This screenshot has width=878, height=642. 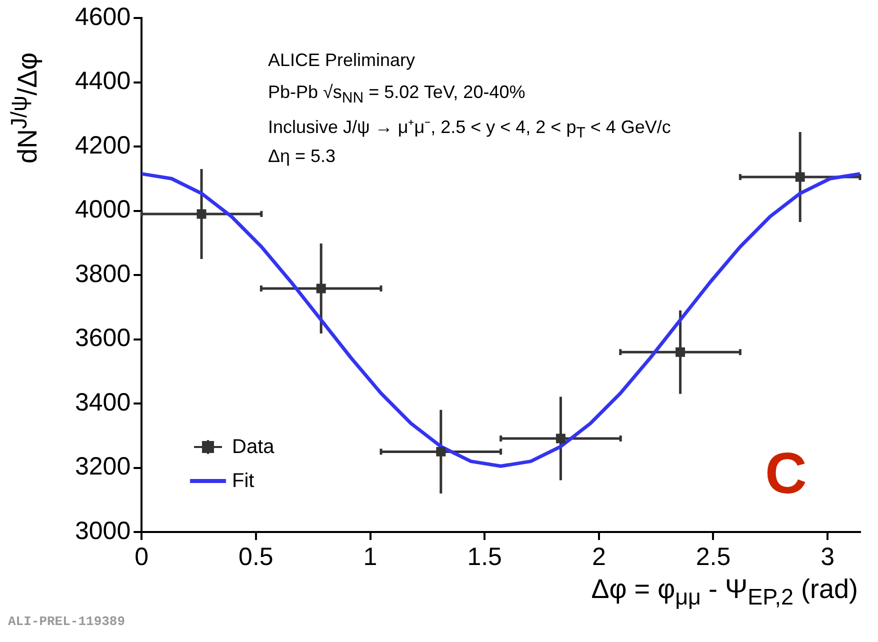 What do you see at coordinates (102, 402) in the screenshot?
I see `y-tick-label: 3400` at bounding box center [102, 402].